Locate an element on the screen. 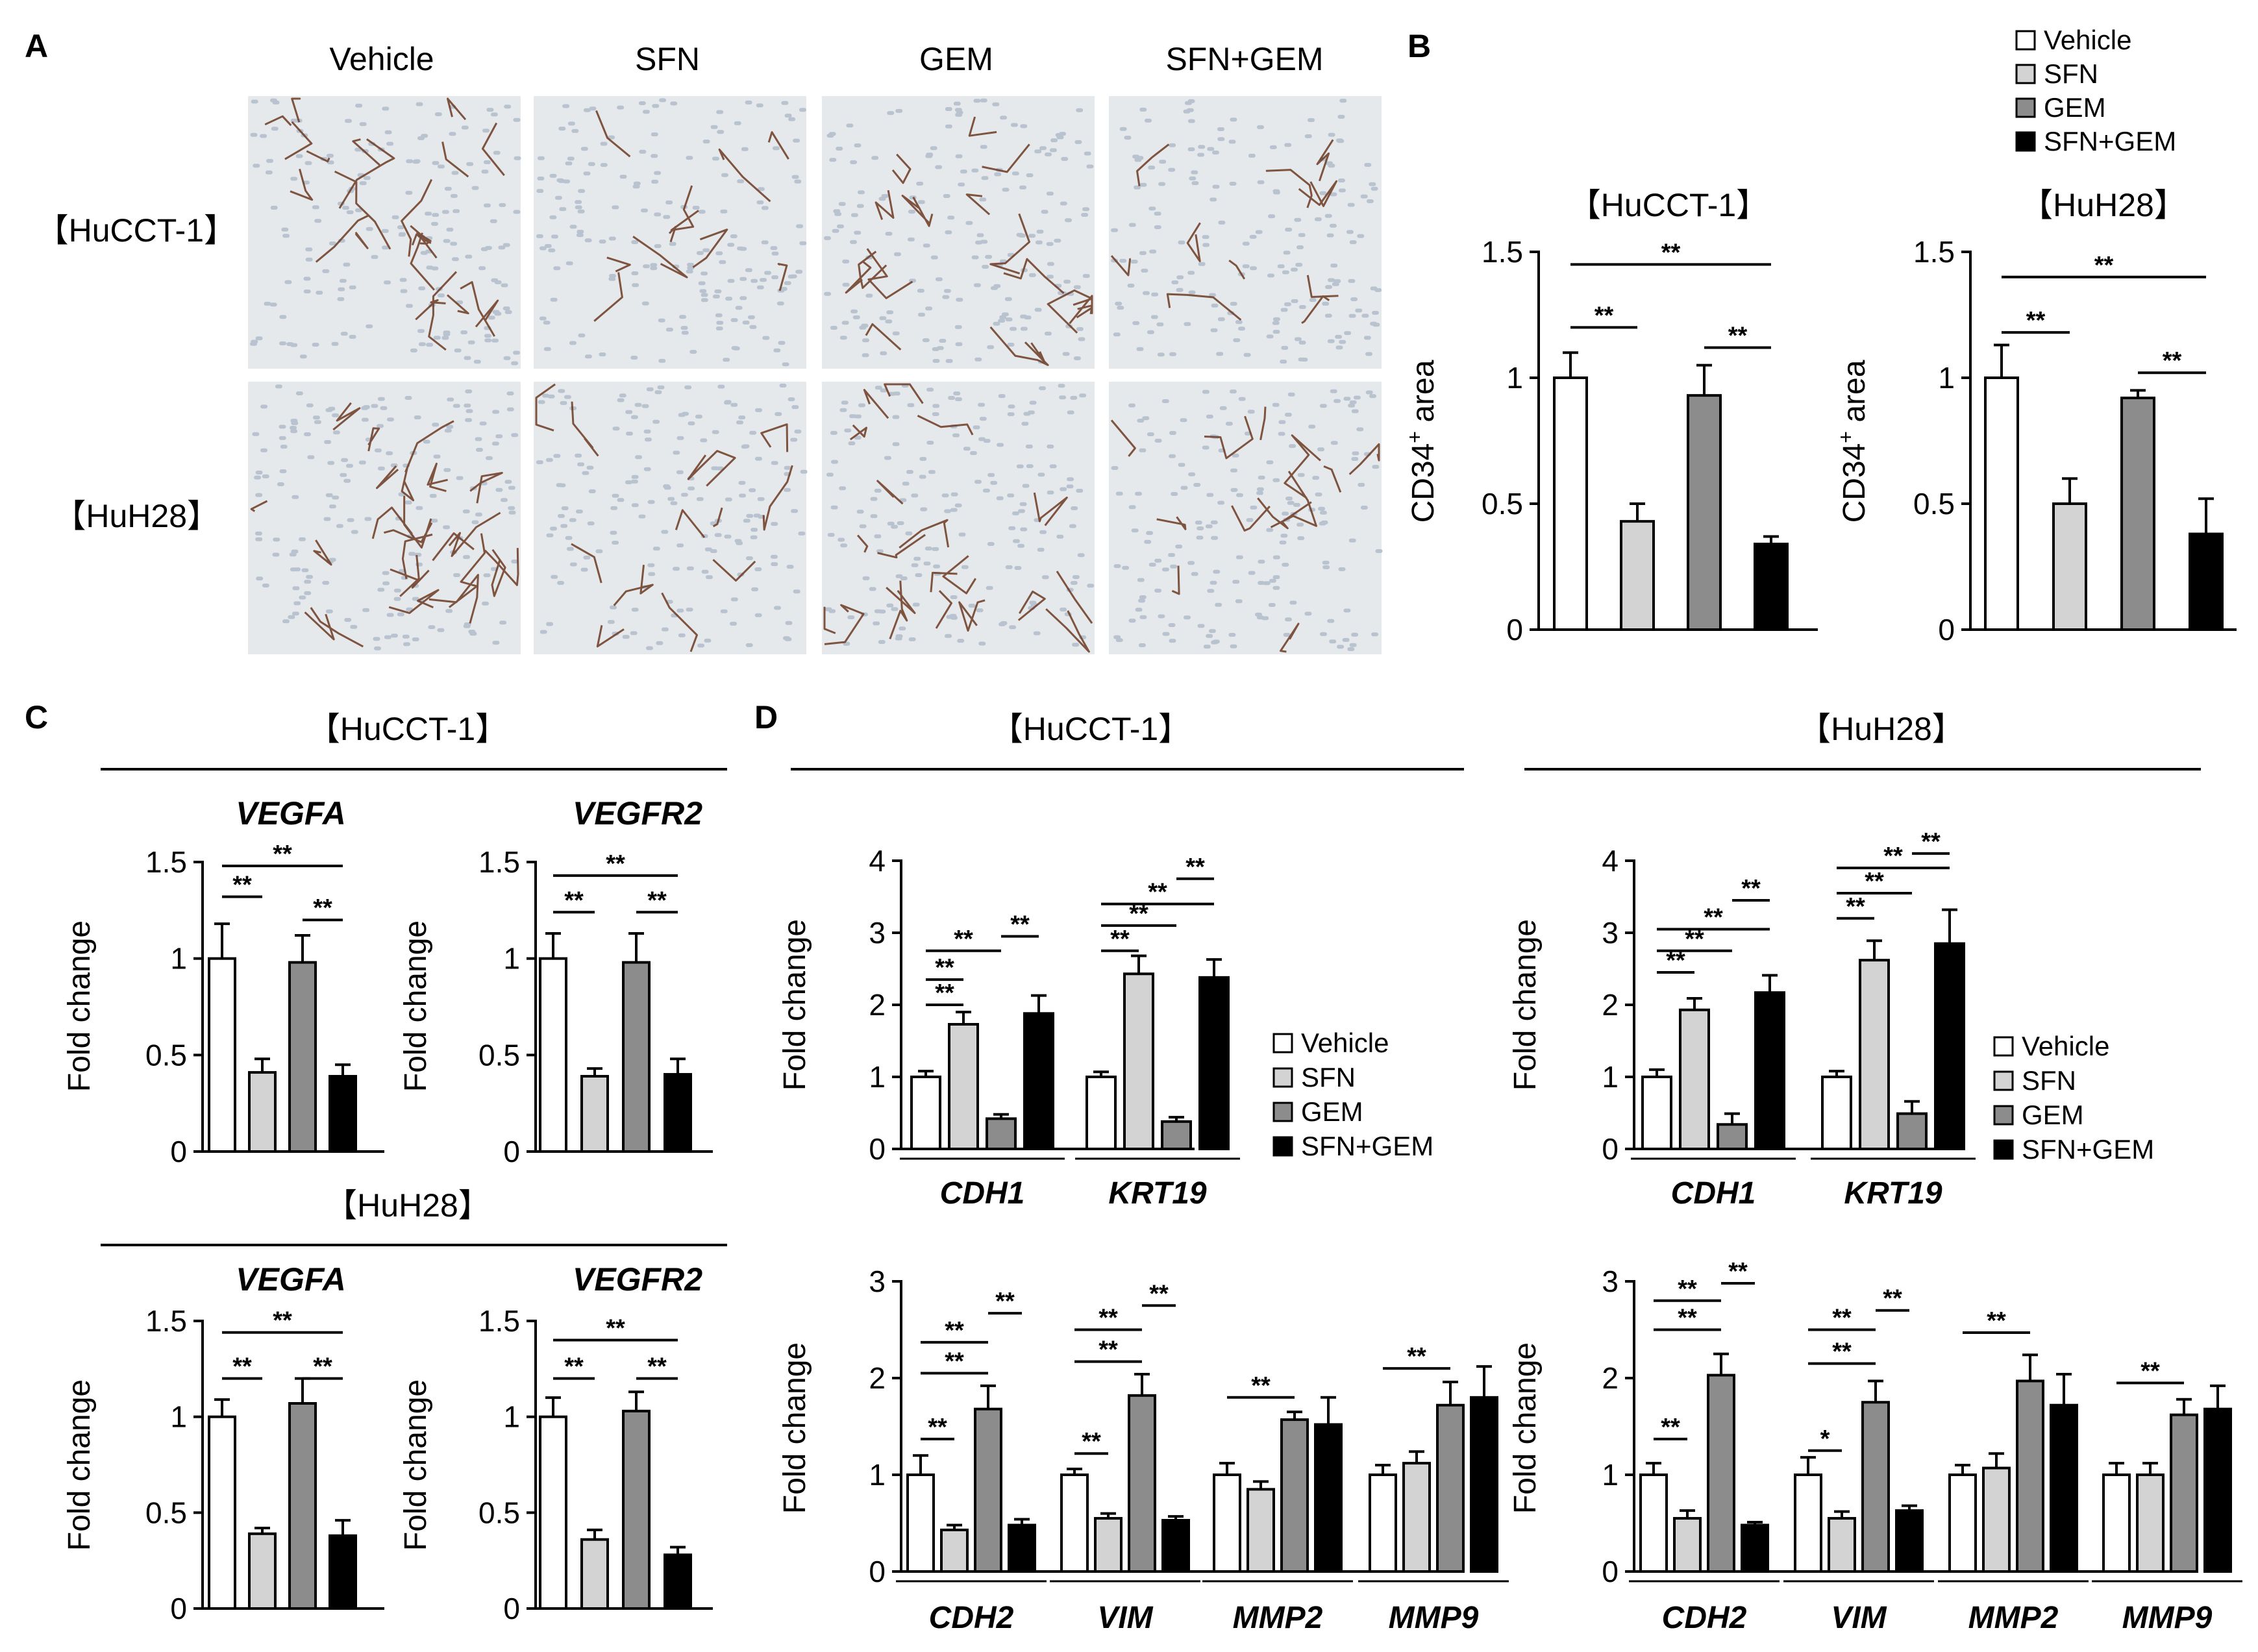 The image size is (2258, 1652). category-label: CDH1 is located at coordinates (1713, 1193).